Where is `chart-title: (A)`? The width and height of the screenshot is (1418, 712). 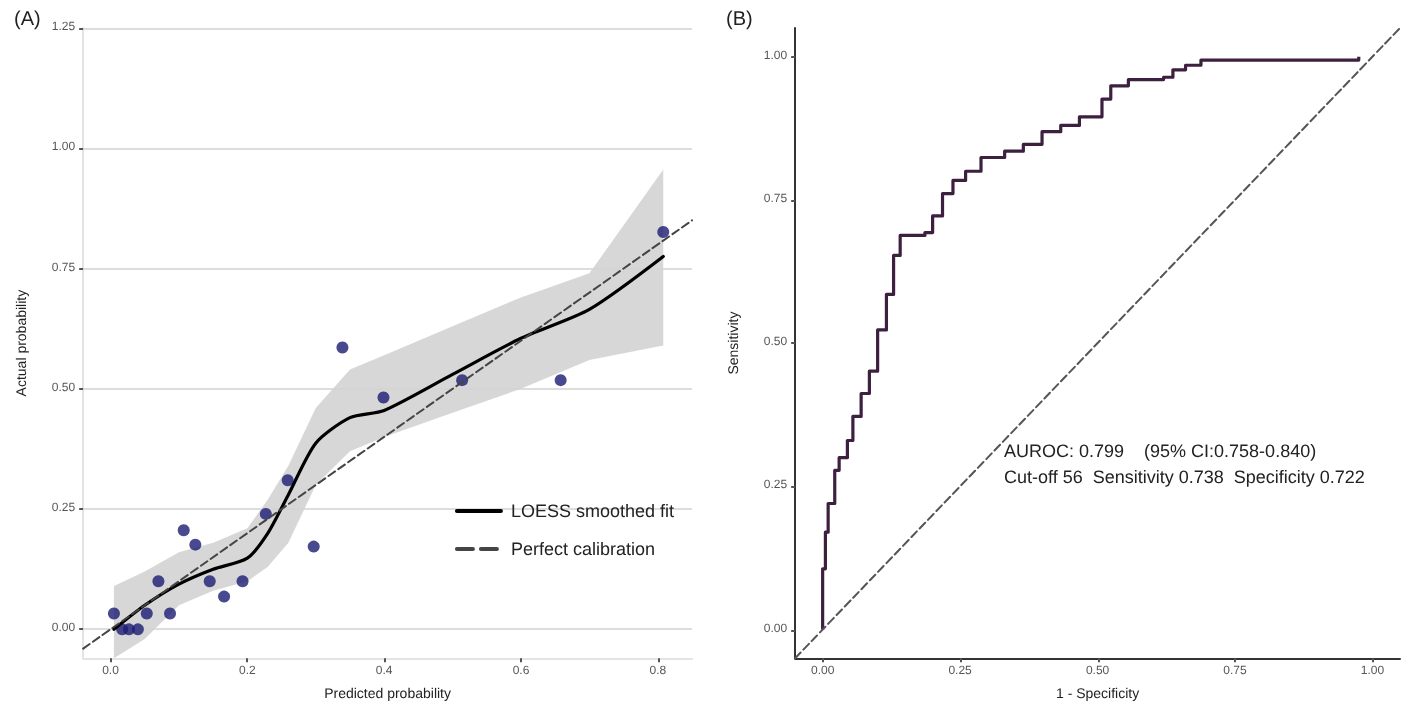
chart-title: (A) is located at coordinates (27, 20).